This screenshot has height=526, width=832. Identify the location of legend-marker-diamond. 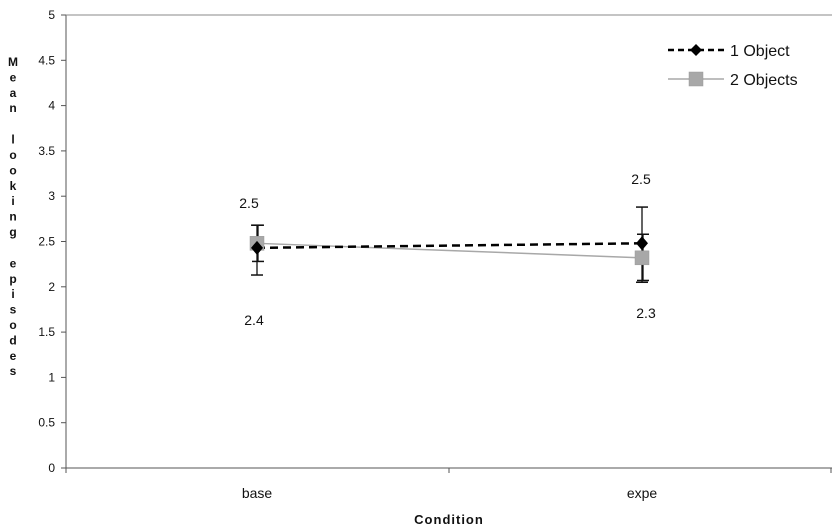
(696, 50).